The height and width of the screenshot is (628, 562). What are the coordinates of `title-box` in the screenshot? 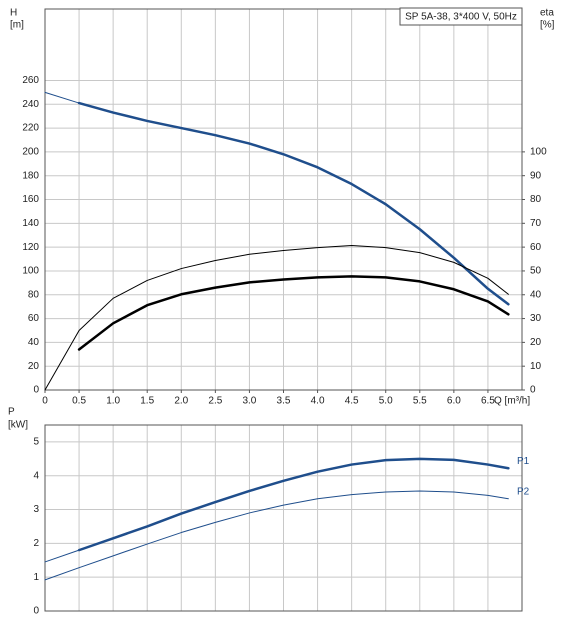 It's located at (461, 16).